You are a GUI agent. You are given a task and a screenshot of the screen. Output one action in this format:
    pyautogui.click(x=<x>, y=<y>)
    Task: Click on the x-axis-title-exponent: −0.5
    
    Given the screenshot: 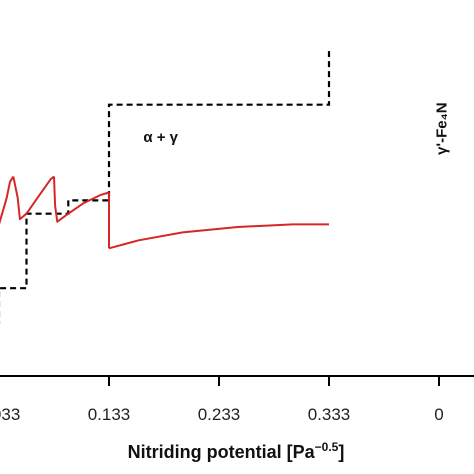 What is the action you would take?
    pyautogui.click(x=327, y=447)
    